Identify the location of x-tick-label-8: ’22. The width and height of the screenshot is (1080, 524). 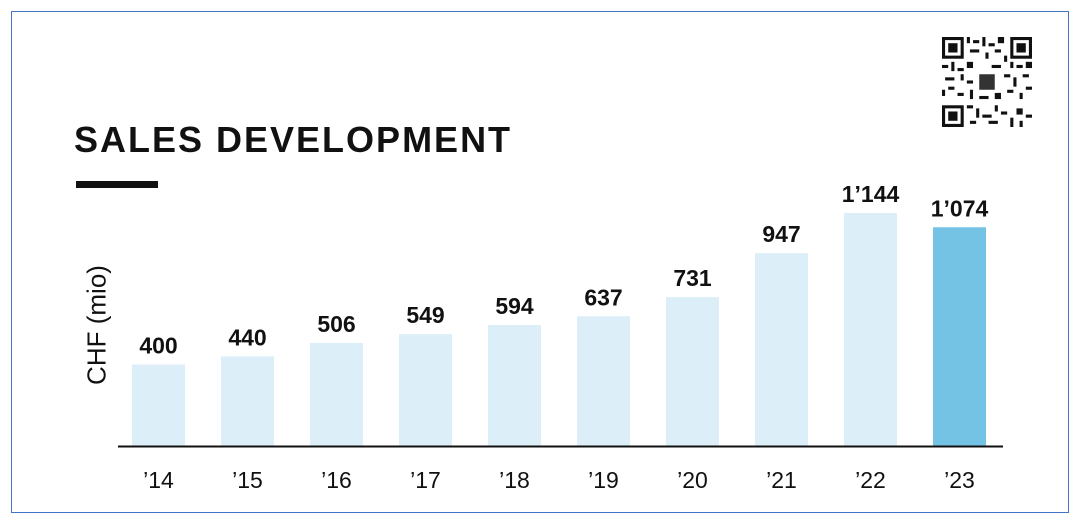
(870, 480).